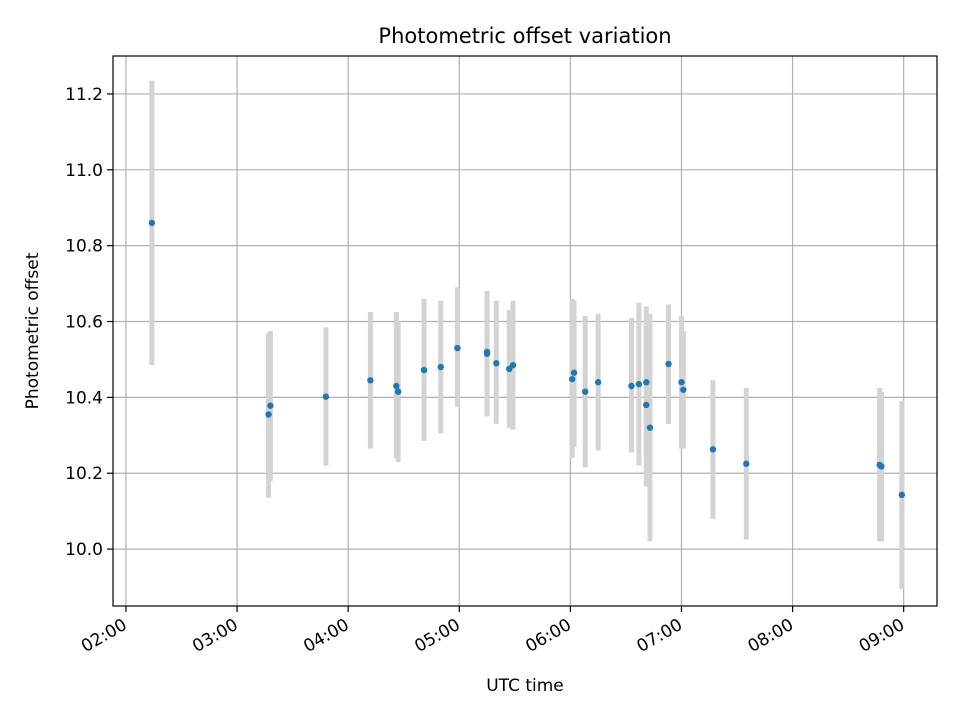  Describe the element at coordinates (84, 247) in the screenshot. I see `y-tick-label: 10.8` at that location.